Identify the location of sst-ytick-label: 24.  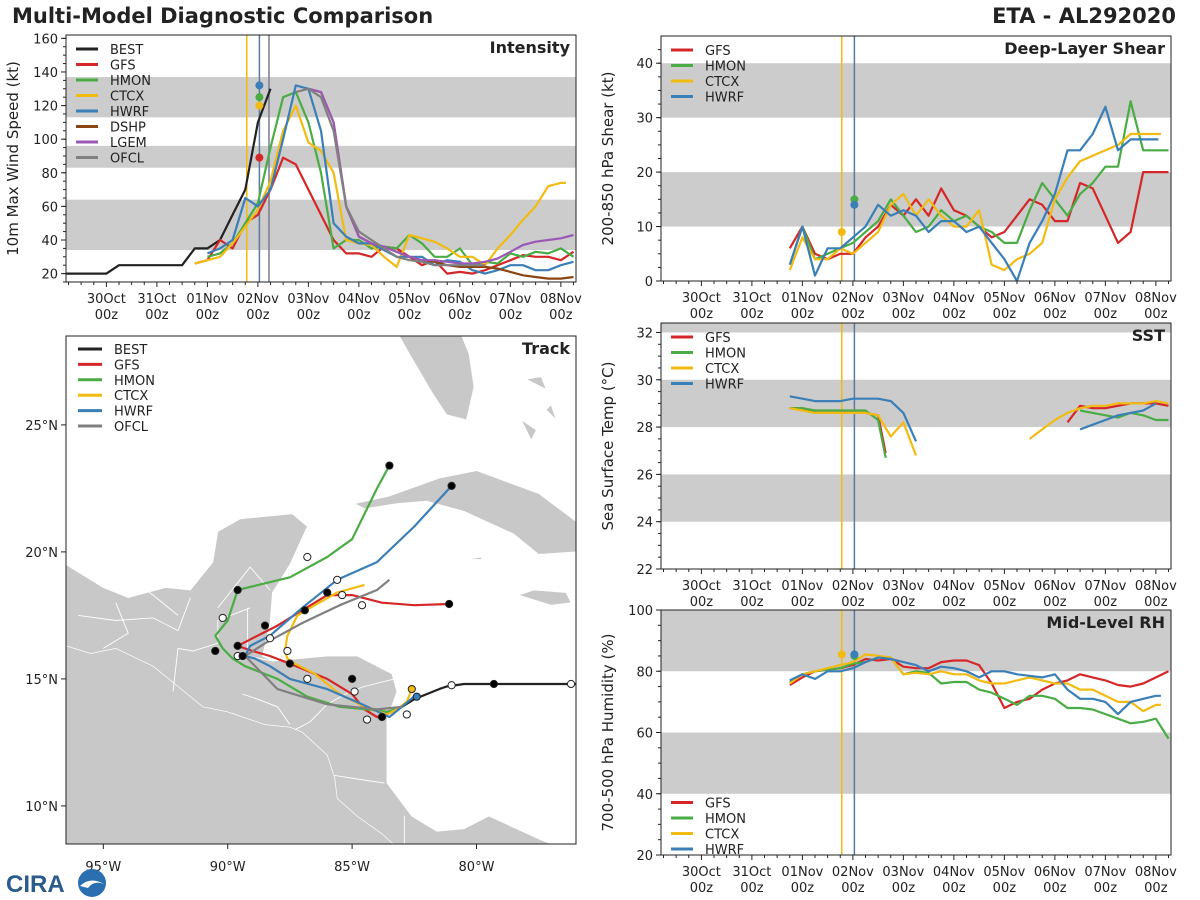
(644, 523).